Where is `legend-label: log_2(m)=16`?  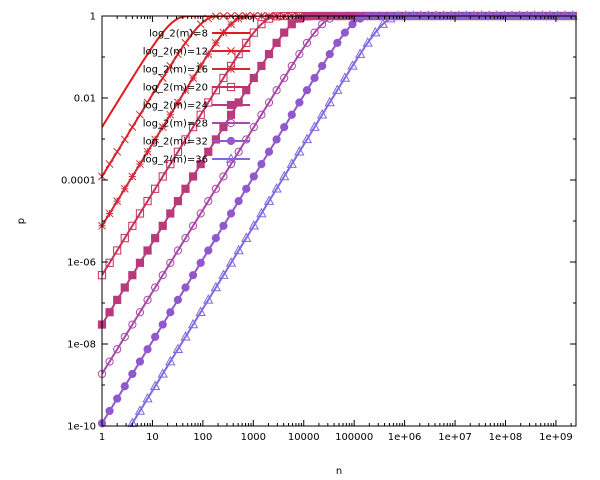
legend-label: log_2(m)=16 is located at coordinates (175, 70).